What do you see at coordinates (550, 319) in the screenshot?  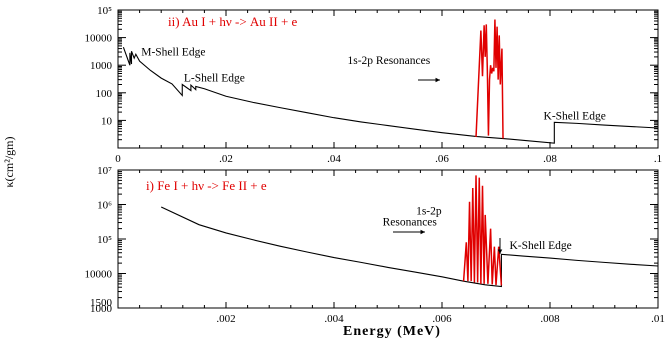 I see `x-tick-label: .008` at bounding box center [550, 319].